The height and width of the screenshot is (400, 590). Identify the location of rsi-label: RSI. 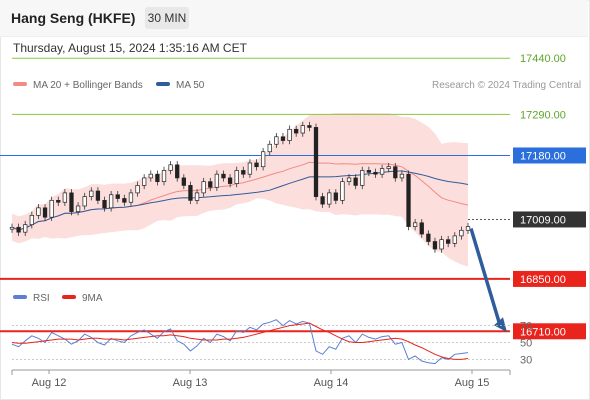
(41, 298).